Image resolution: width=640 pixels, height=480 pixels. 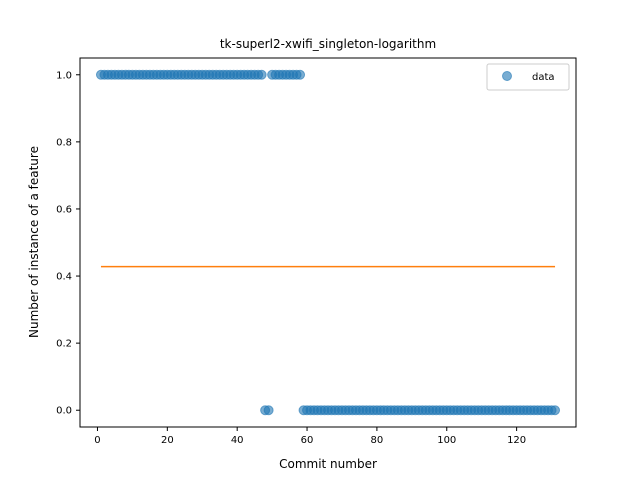 I want to click on x-tick-label: 0, so click(x=97, y=440).